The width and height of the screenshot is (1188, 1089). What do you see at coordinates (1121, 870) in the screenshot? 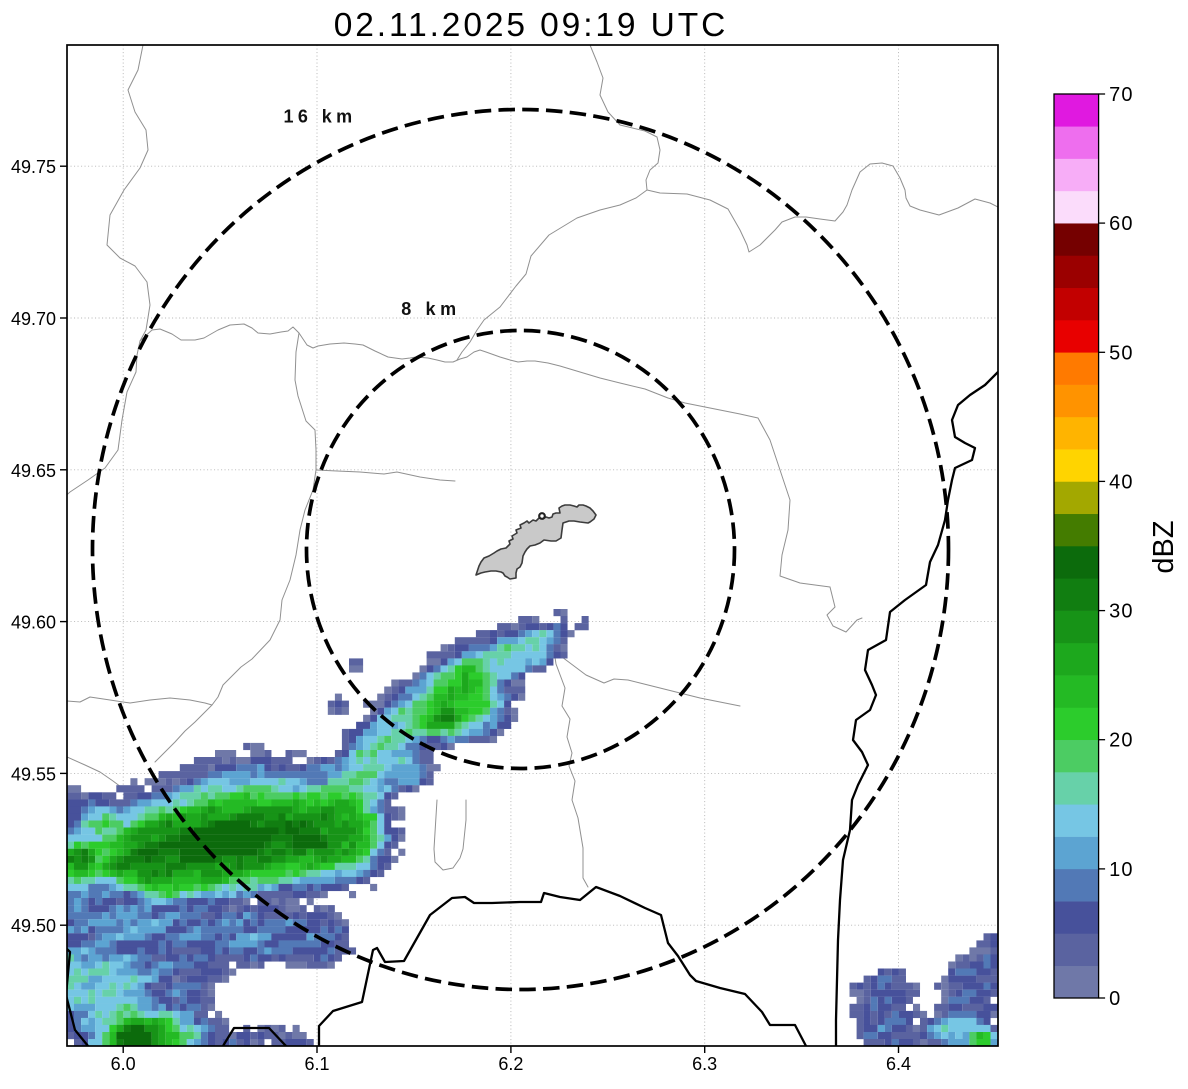
I see `svg-text: 10` at bounding box center [1121, 870].